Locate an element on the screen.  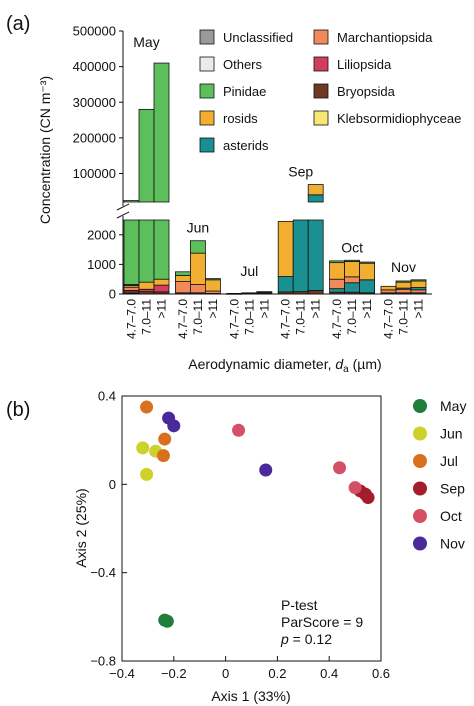
bar-segment-sep-11-bryopsida is located at coordinates (315, 292).